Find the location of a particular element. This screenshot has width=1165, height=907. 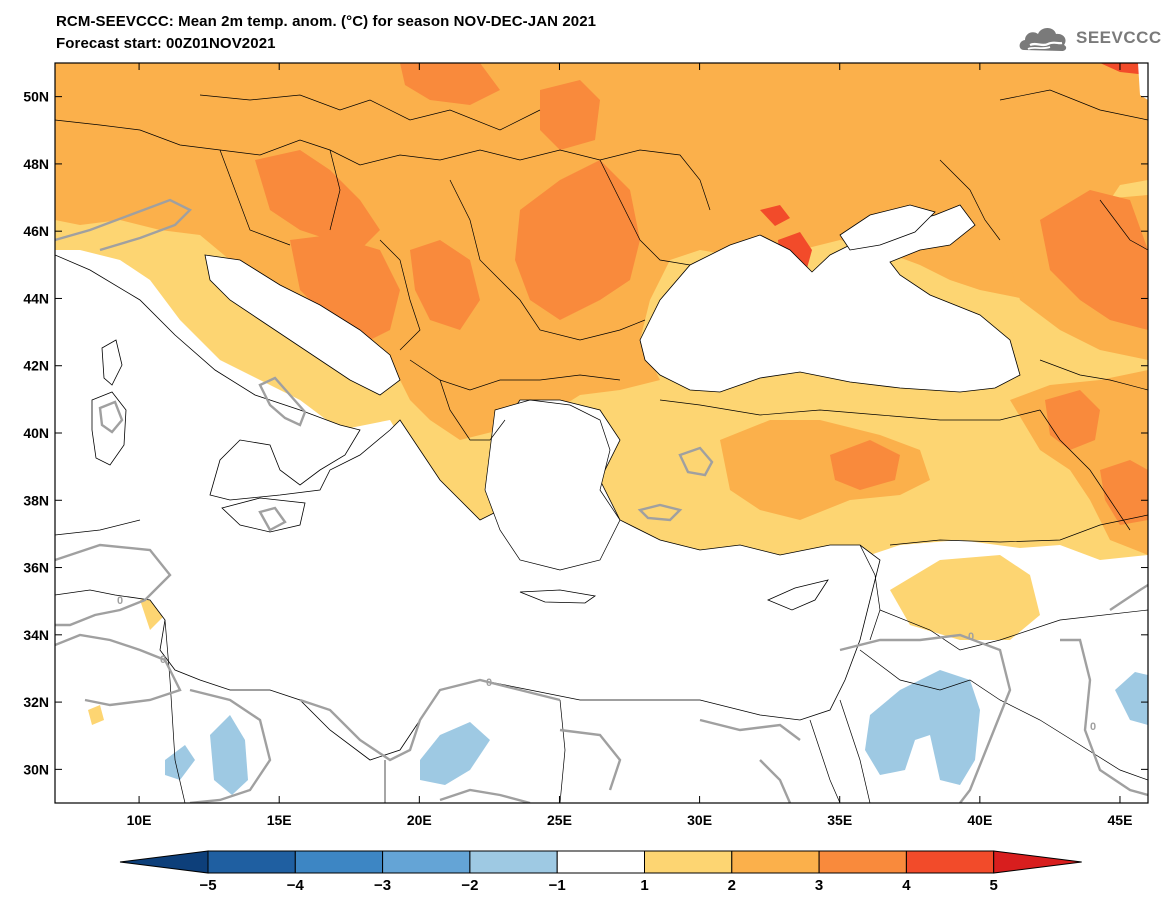

anomaly-field-carpathian-dark is located at coordinates (577, 240).